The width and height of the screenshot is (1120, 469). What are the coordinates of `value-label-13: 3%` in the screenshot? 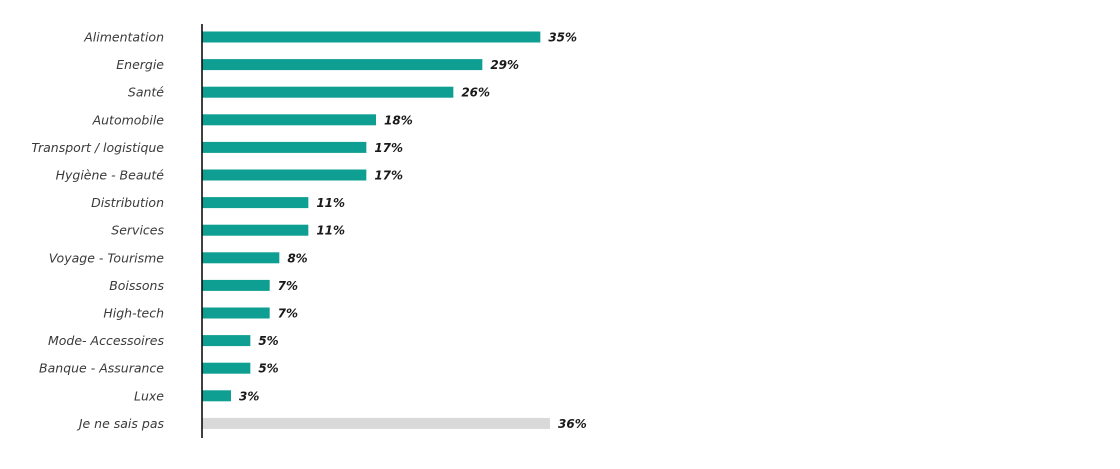 It's located at (249, 396).